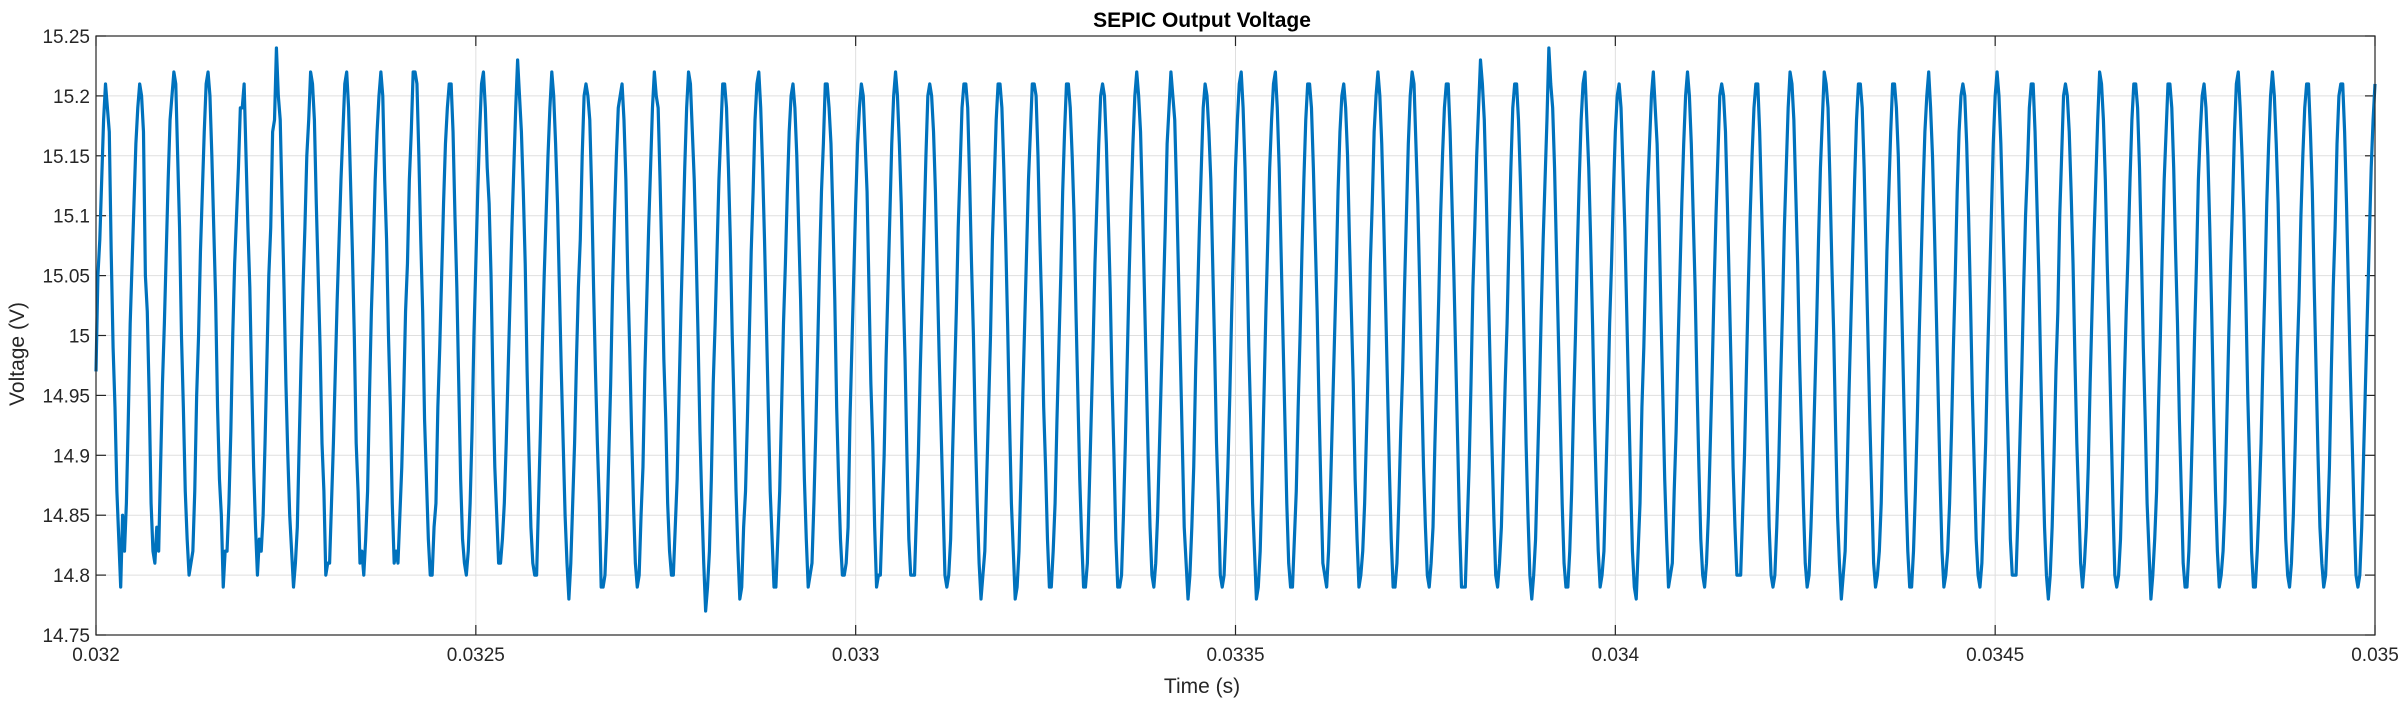 This screenshot has height=703, width=2405. Describe the element at coordinates (1202, 20) in the screenshot. I see `chart-title: SEPIC Output Voltage` at that location.